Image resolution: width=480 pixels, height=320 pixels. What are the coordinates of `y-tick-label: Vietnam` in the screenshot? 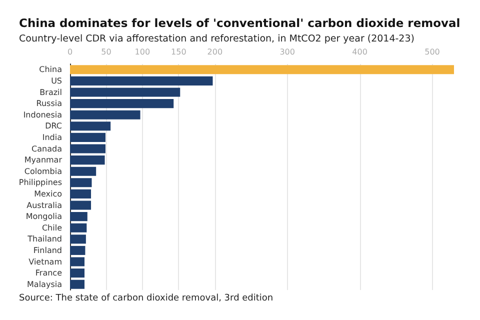 It's located at (45, 261).